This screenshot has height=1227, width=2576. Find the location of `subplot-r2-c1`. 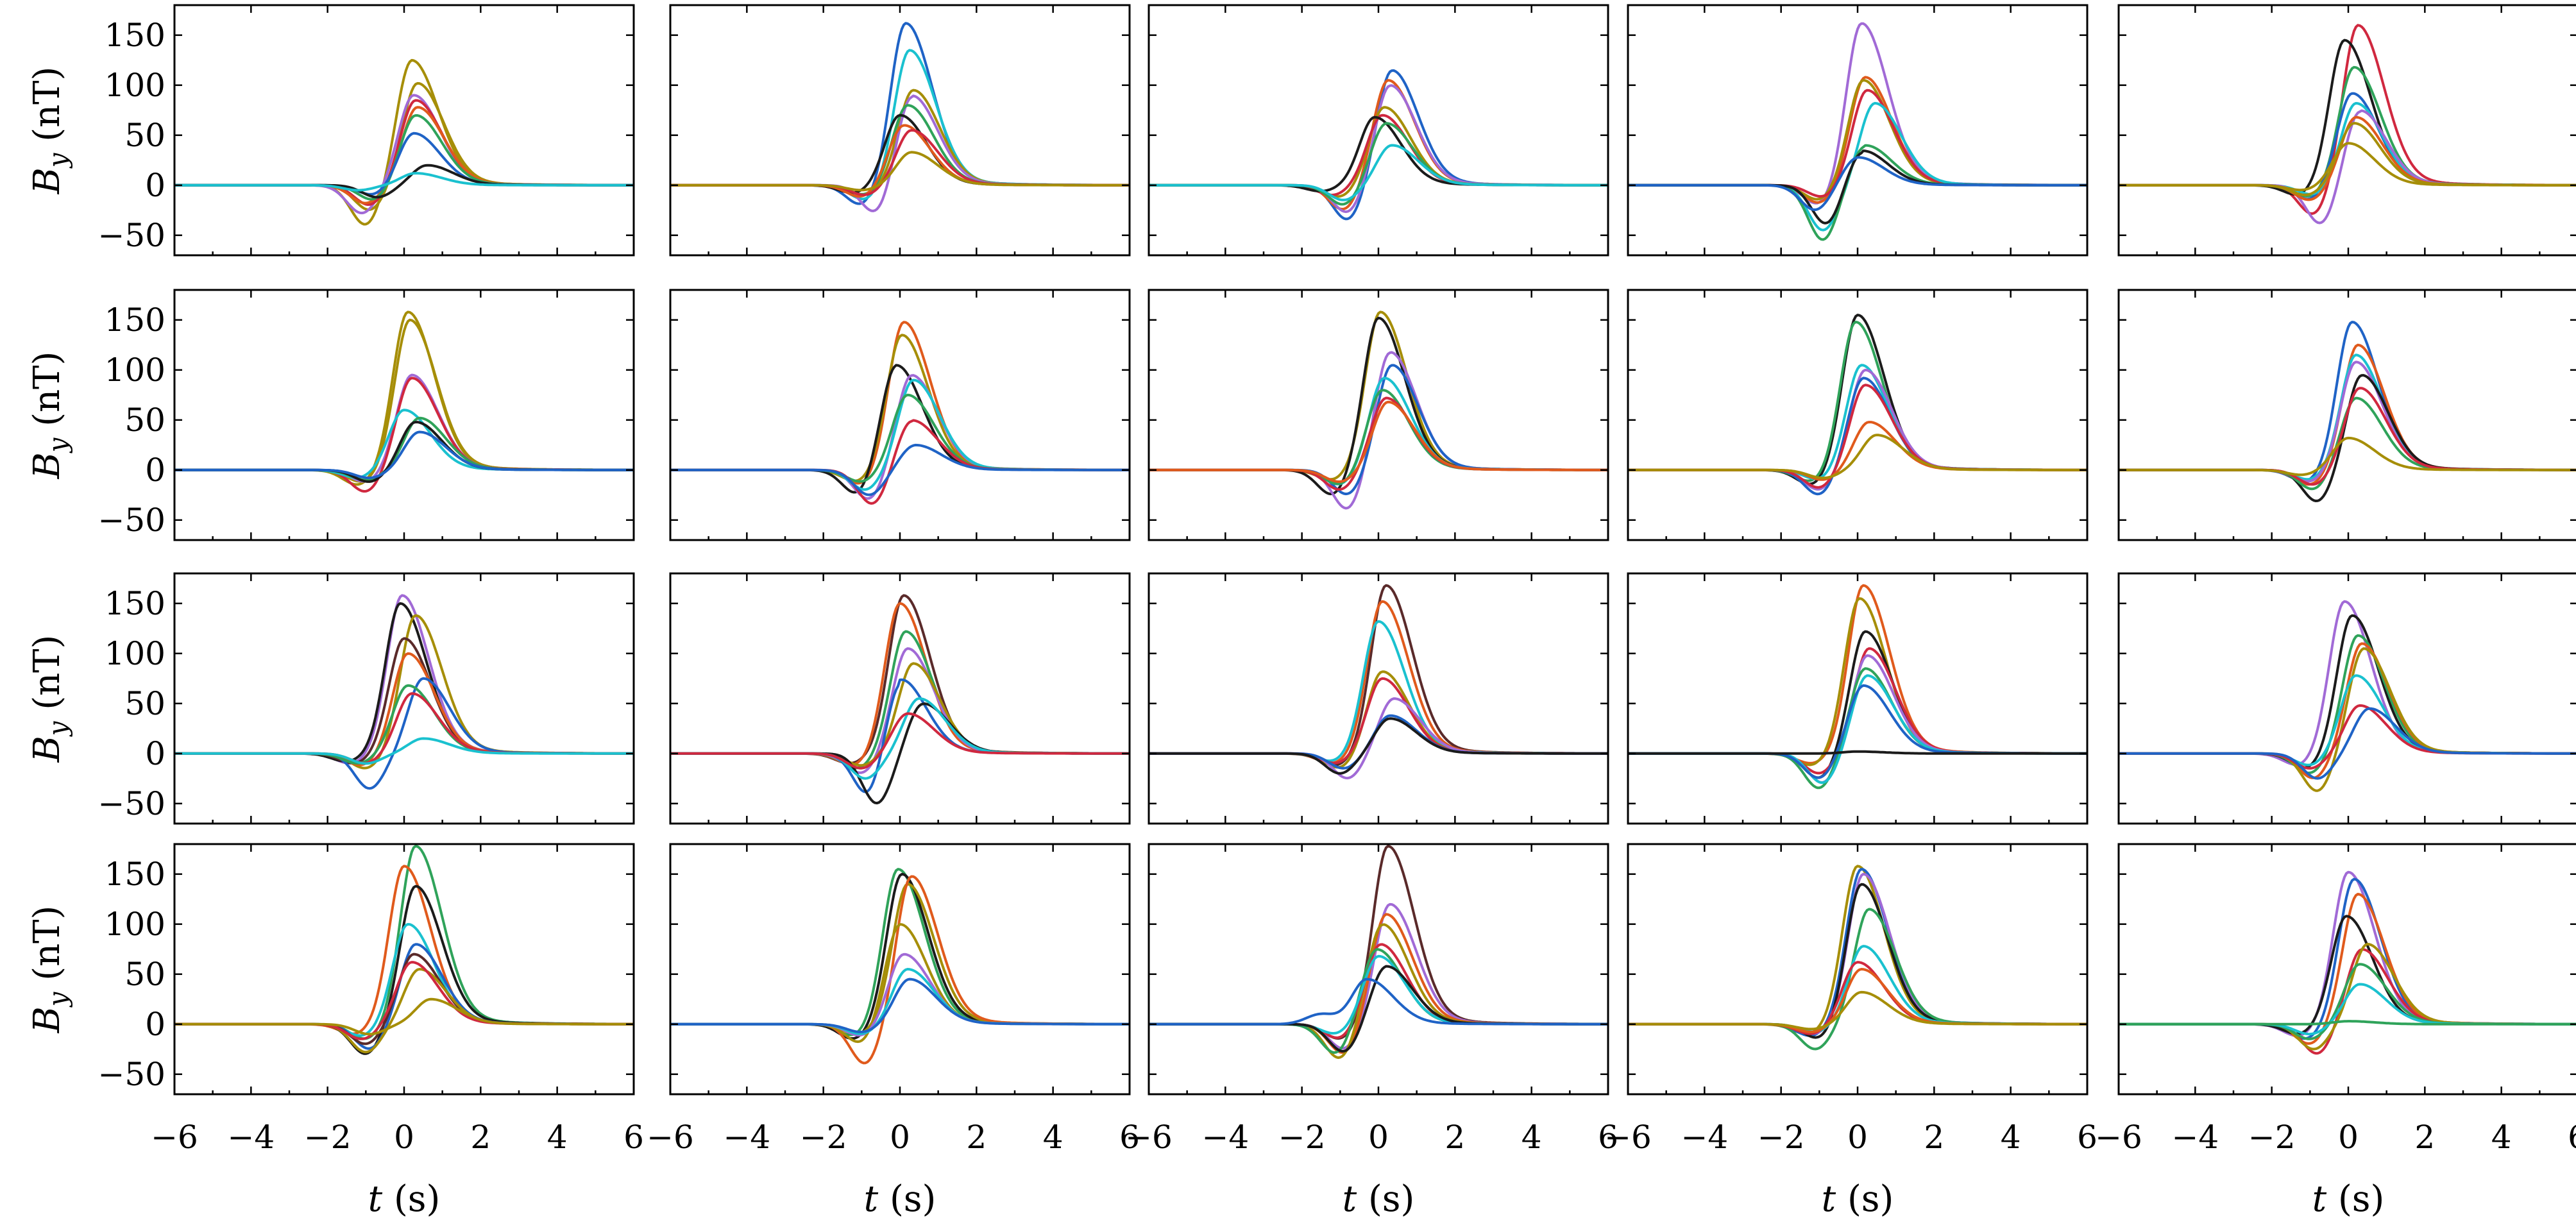

subplot-r2-c1 is located at coordinates (900, 699).